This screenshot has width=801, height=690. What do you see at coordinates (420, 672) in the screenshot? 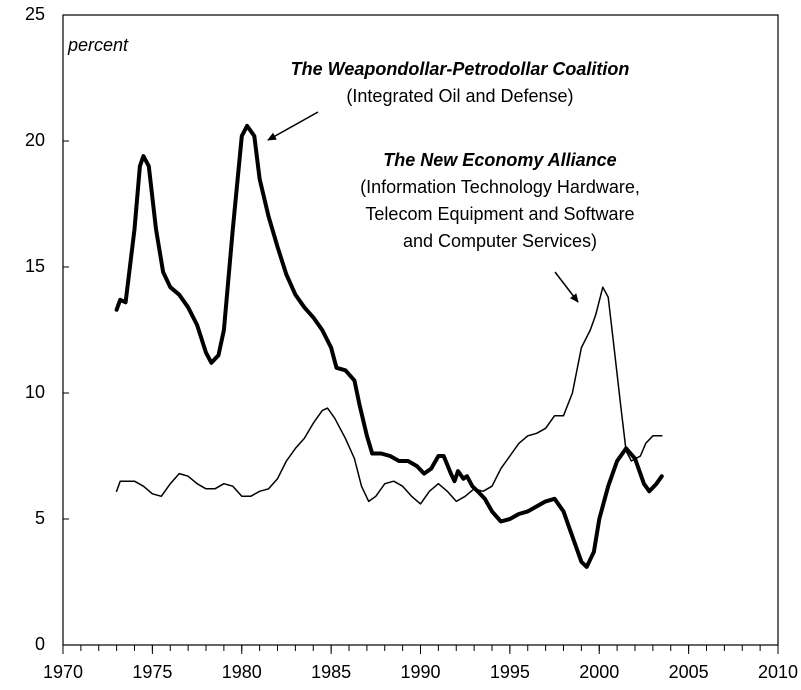
I see `x-tick-label: 1990` at bounding box center [420, 672].